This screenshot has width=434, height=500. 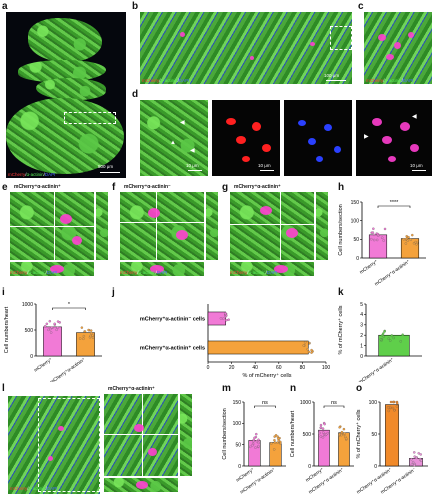 What do you see at coordinates (293, 388) in the screenshot?
I see `panel-letter-n: n` at bounding box center [293, 388].